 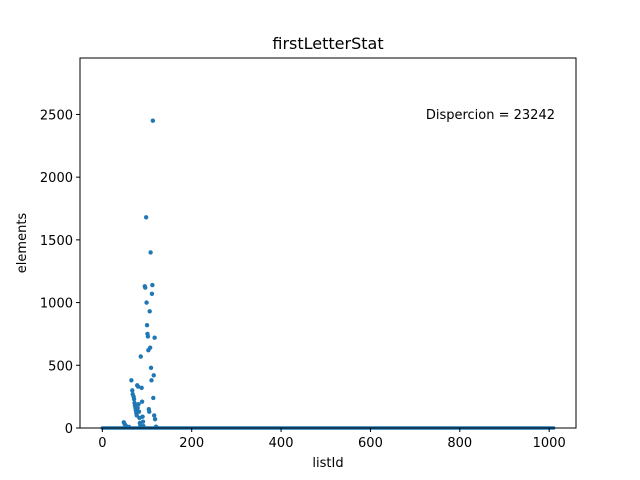 I want to click on x-axis: 0 200 400 600 800 1000, so click(x=332, y=439).